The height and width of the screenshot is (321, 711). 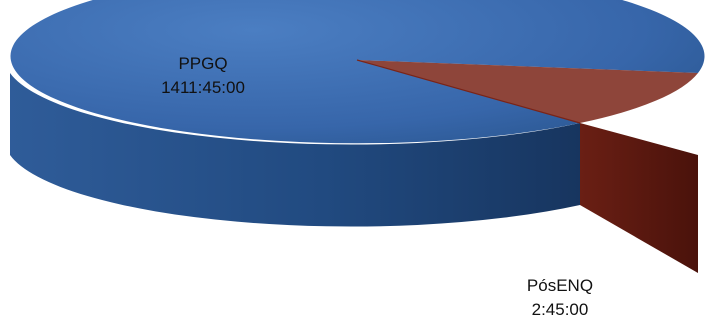 What do you see at coordinates (203, 87) in the screenshot?
I see `label-ppgq-value: 1411:45:00` at bounding box center [203, 87].